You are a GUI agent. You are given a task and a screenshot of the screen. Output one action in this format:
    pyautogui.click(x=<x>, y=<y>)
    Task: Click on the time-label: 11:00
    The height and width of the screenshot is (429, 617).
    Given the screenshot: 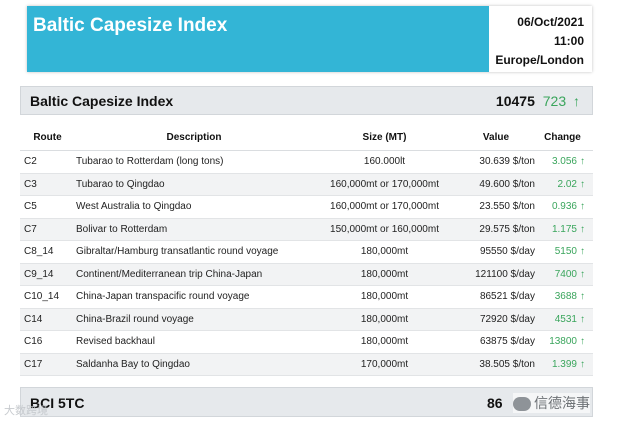 What is the action you would take?
    pyautogui.click(x=568, y=41)
    